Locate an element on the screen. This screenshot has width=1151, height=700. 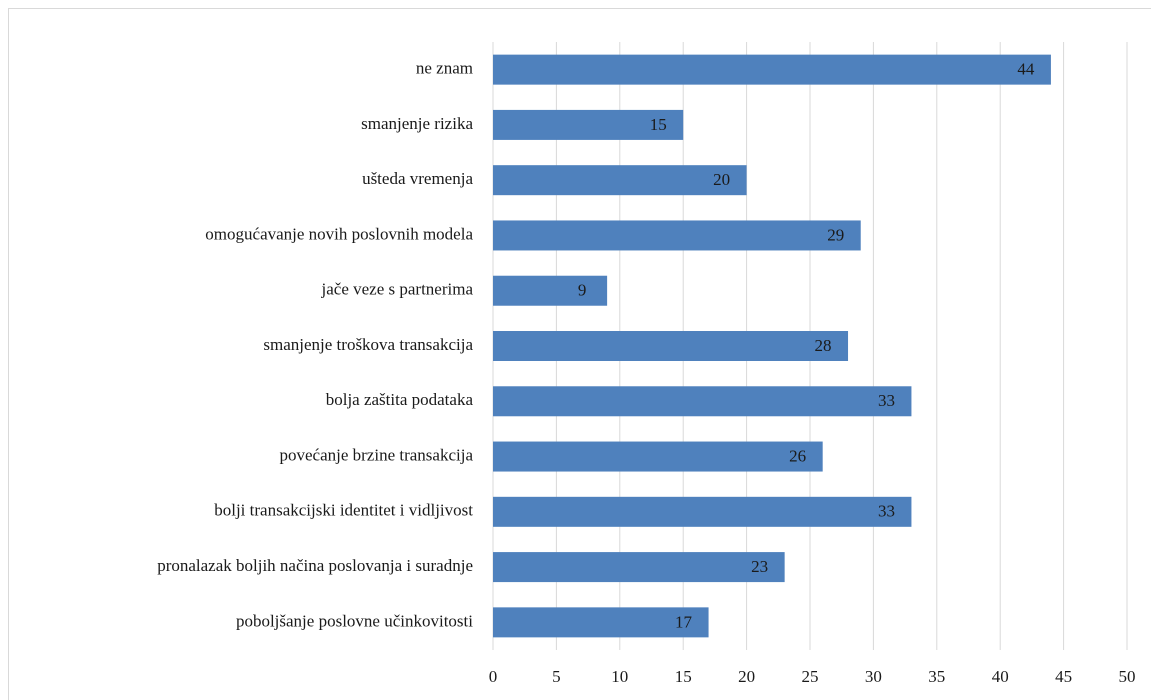
x-tick-label: 50 is located at coordinates (1127, 676).